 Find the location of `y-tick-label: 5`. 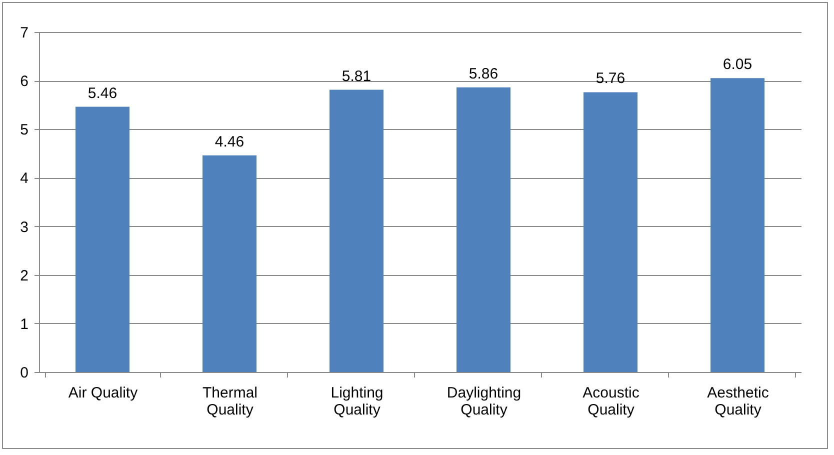

y-tick-label: 5 is located at coordinates (24, 130).